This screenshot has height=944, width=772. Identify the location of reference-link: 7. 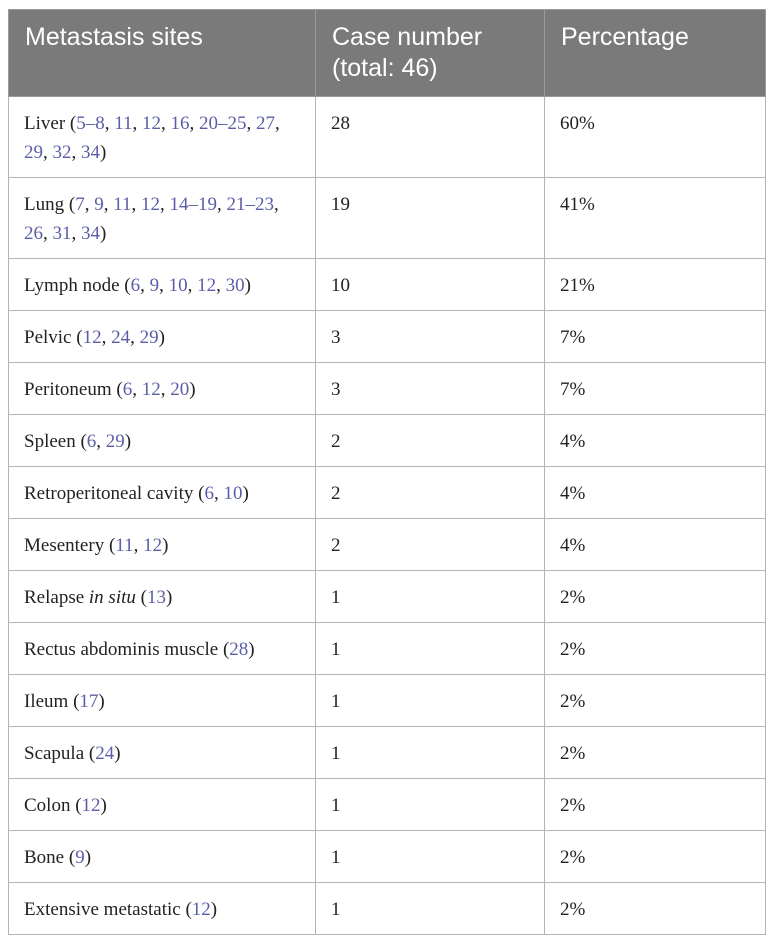
(80, 204).